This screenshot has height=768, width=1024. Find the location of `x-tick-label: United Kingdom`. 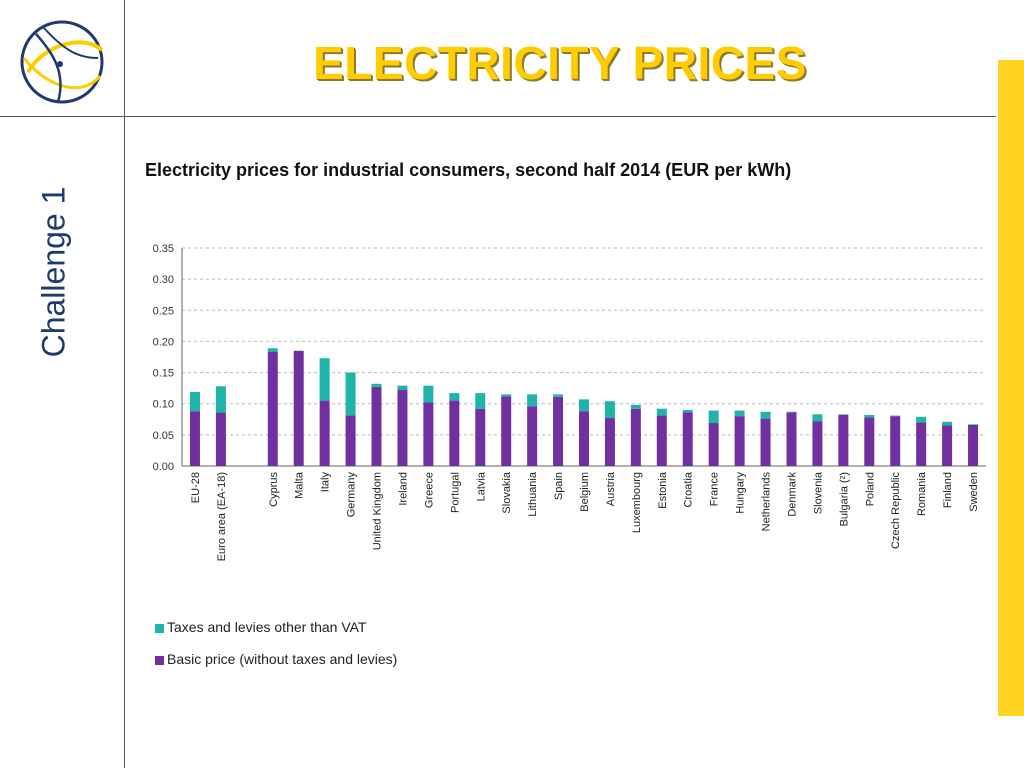

x-tick-label: United Kingdom is located at coordinates (378, 511).